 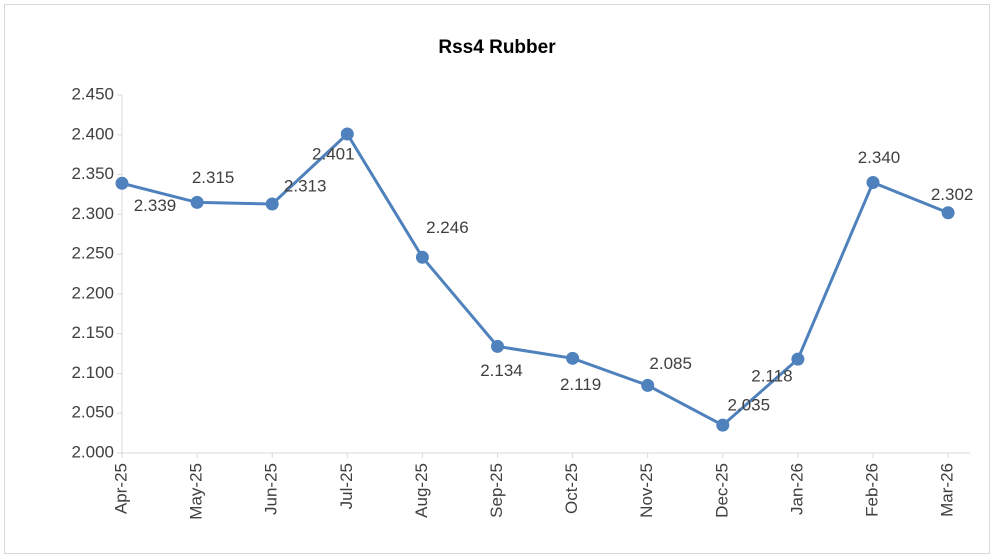 What do you see at coordinates (952, 194) in the screenshot?
I see `data-label: 2.302` at bounding box center [952, 194].